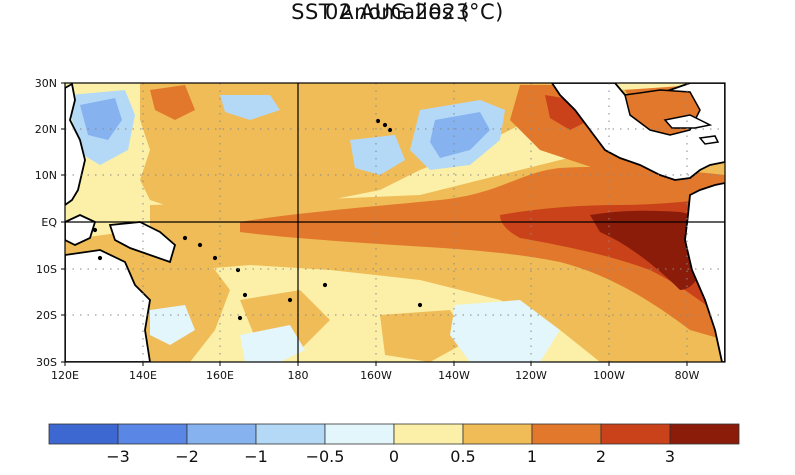  What do you see at coordinates (425, 336) in the screenshot?
I see `anomaly-region-south-orange` at bounding box center [425, 336].